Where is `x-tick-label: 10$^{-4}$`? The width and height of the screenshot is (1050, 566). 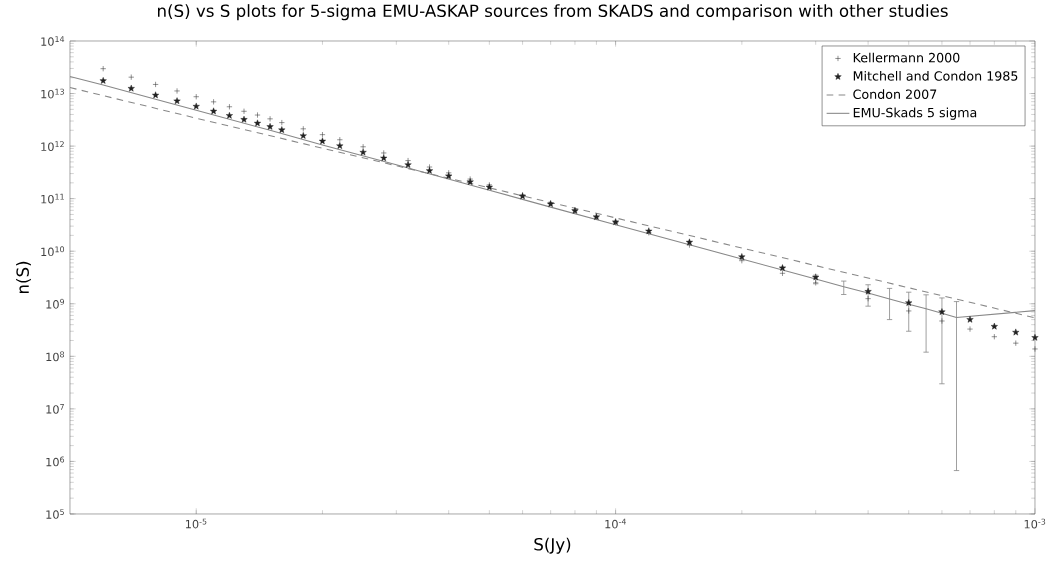
x-tick-label: 10$^{-4}$ is located at coordinates (615, 523).